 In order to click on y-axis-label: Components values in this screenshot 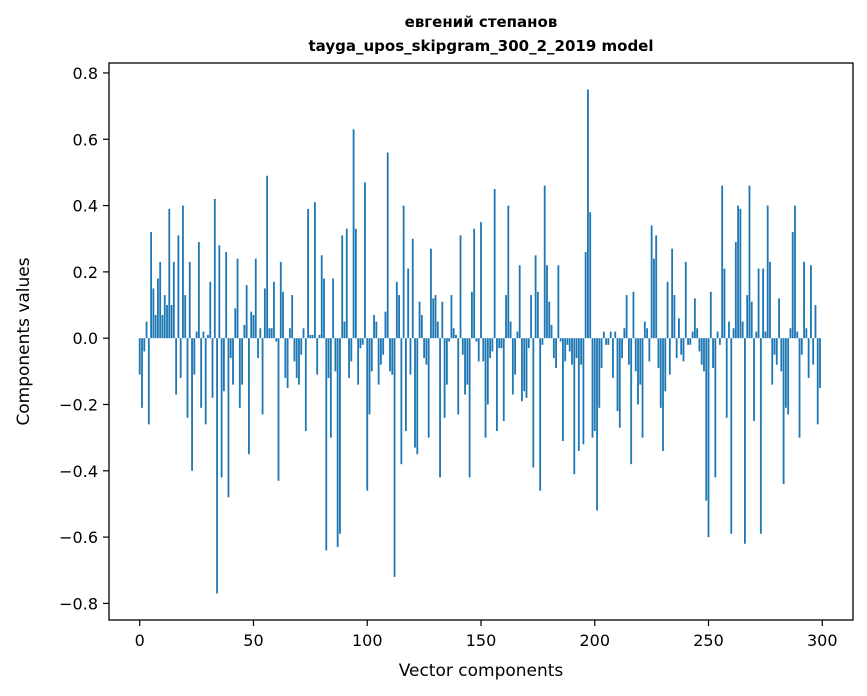, I will do `click(24, 341)`.